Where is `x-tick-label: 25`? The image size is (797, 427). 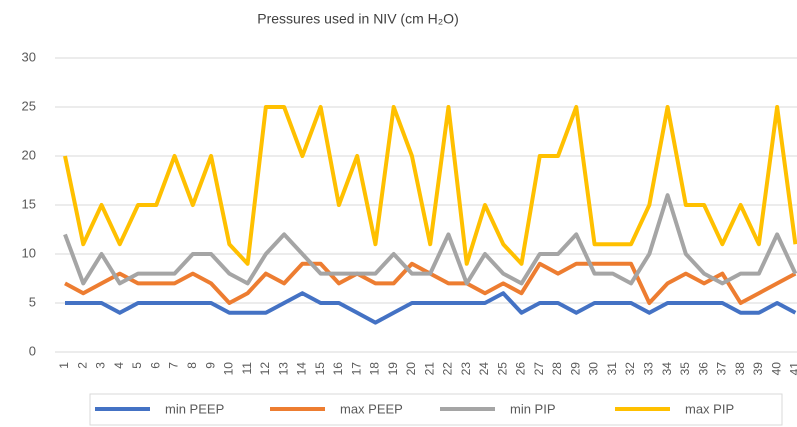
x-tick-label: 25 is located at coordinates (502, 369).